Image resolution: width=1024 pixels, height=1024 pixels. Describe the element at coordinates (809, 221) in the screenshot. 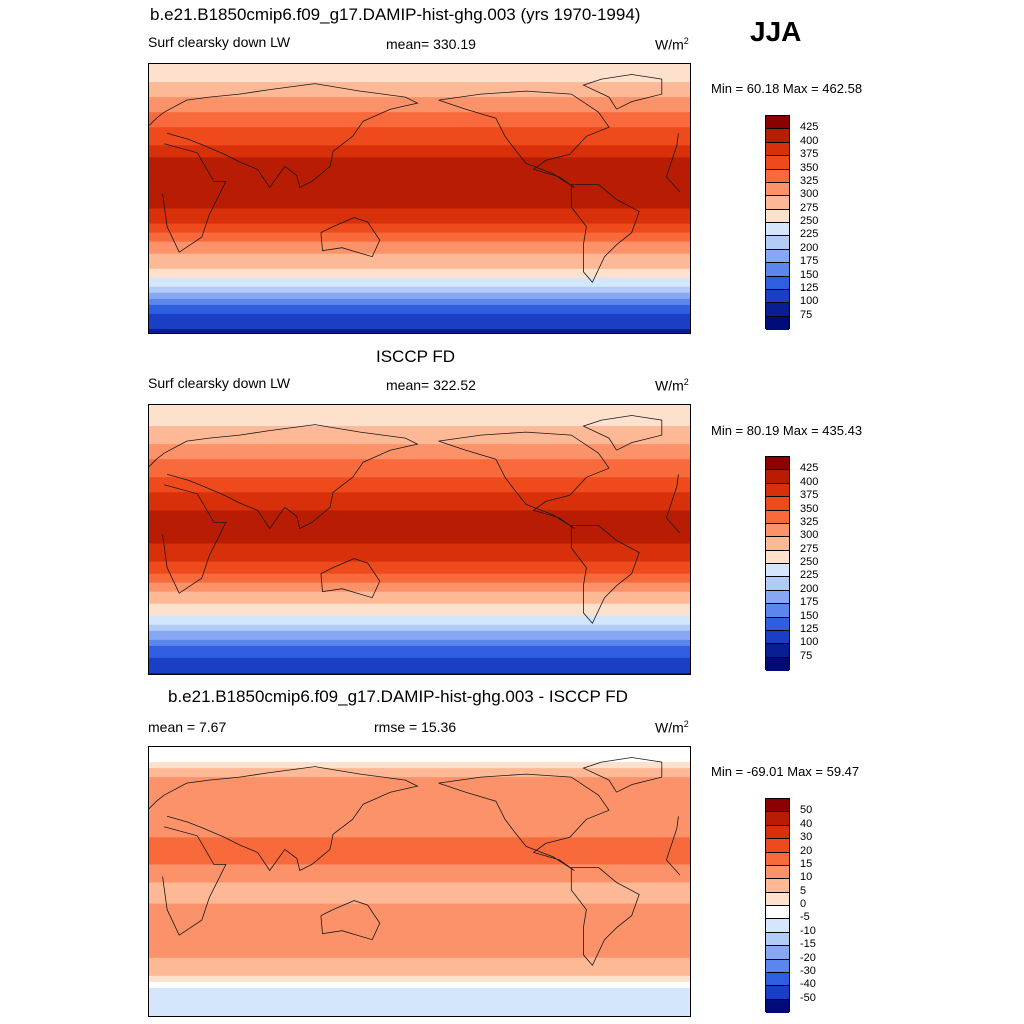

I see `colorbar-tick-label: 250` at that location.